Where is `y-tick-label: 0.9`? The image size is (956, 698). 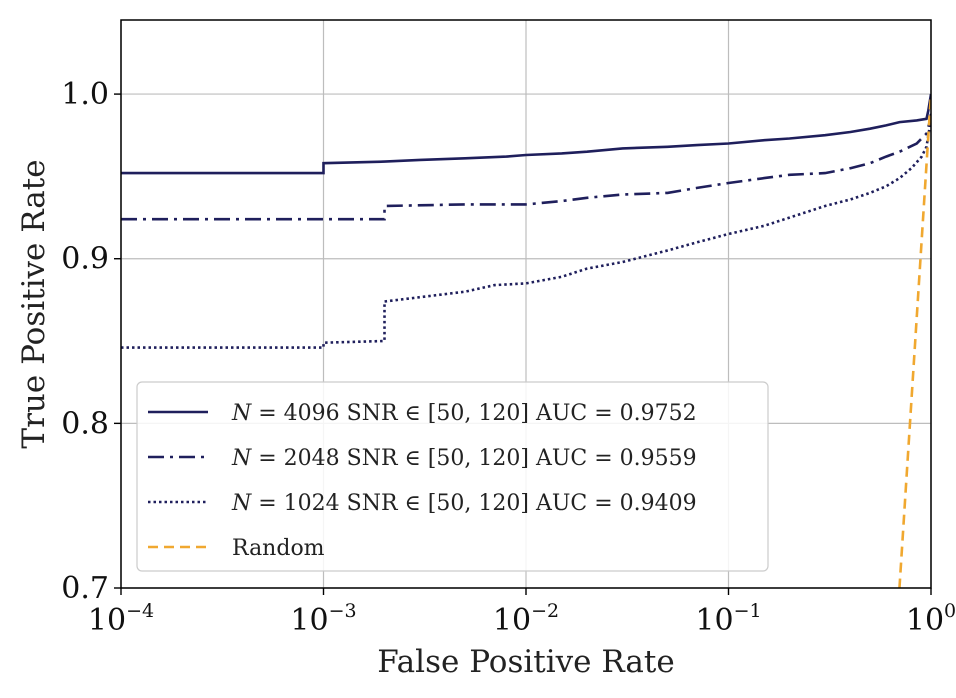
y-tick-label: 0.9 is located at coordinates (85, 259).